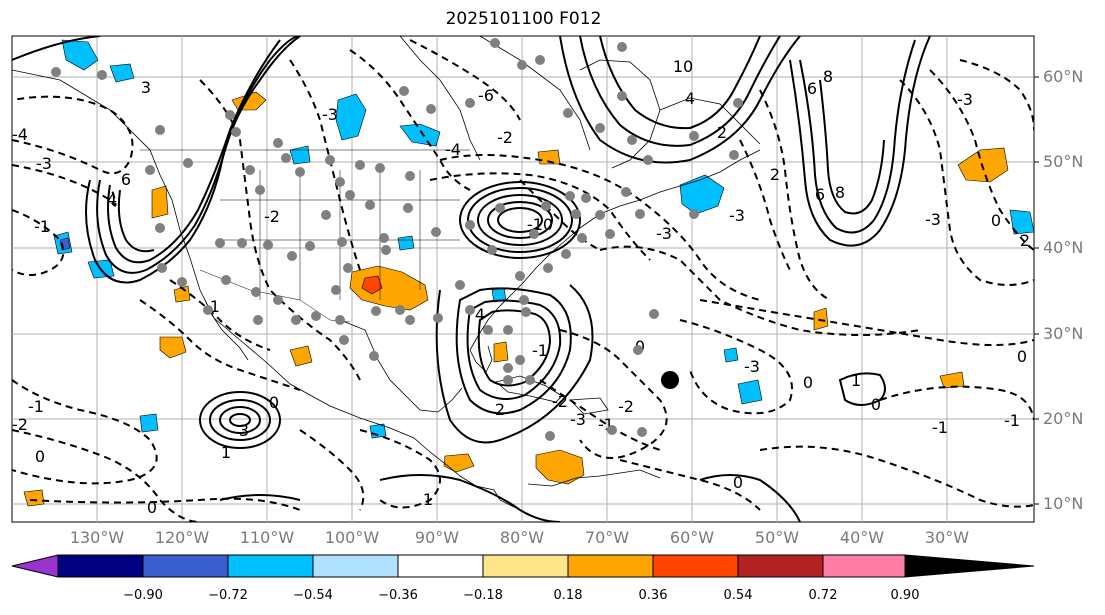 This screenshot has height=615, width=1105. What do you see at coordinates (692, 537) in the screenshot?
I see `lon-label: 60°W` at bounding box center [692, 537].